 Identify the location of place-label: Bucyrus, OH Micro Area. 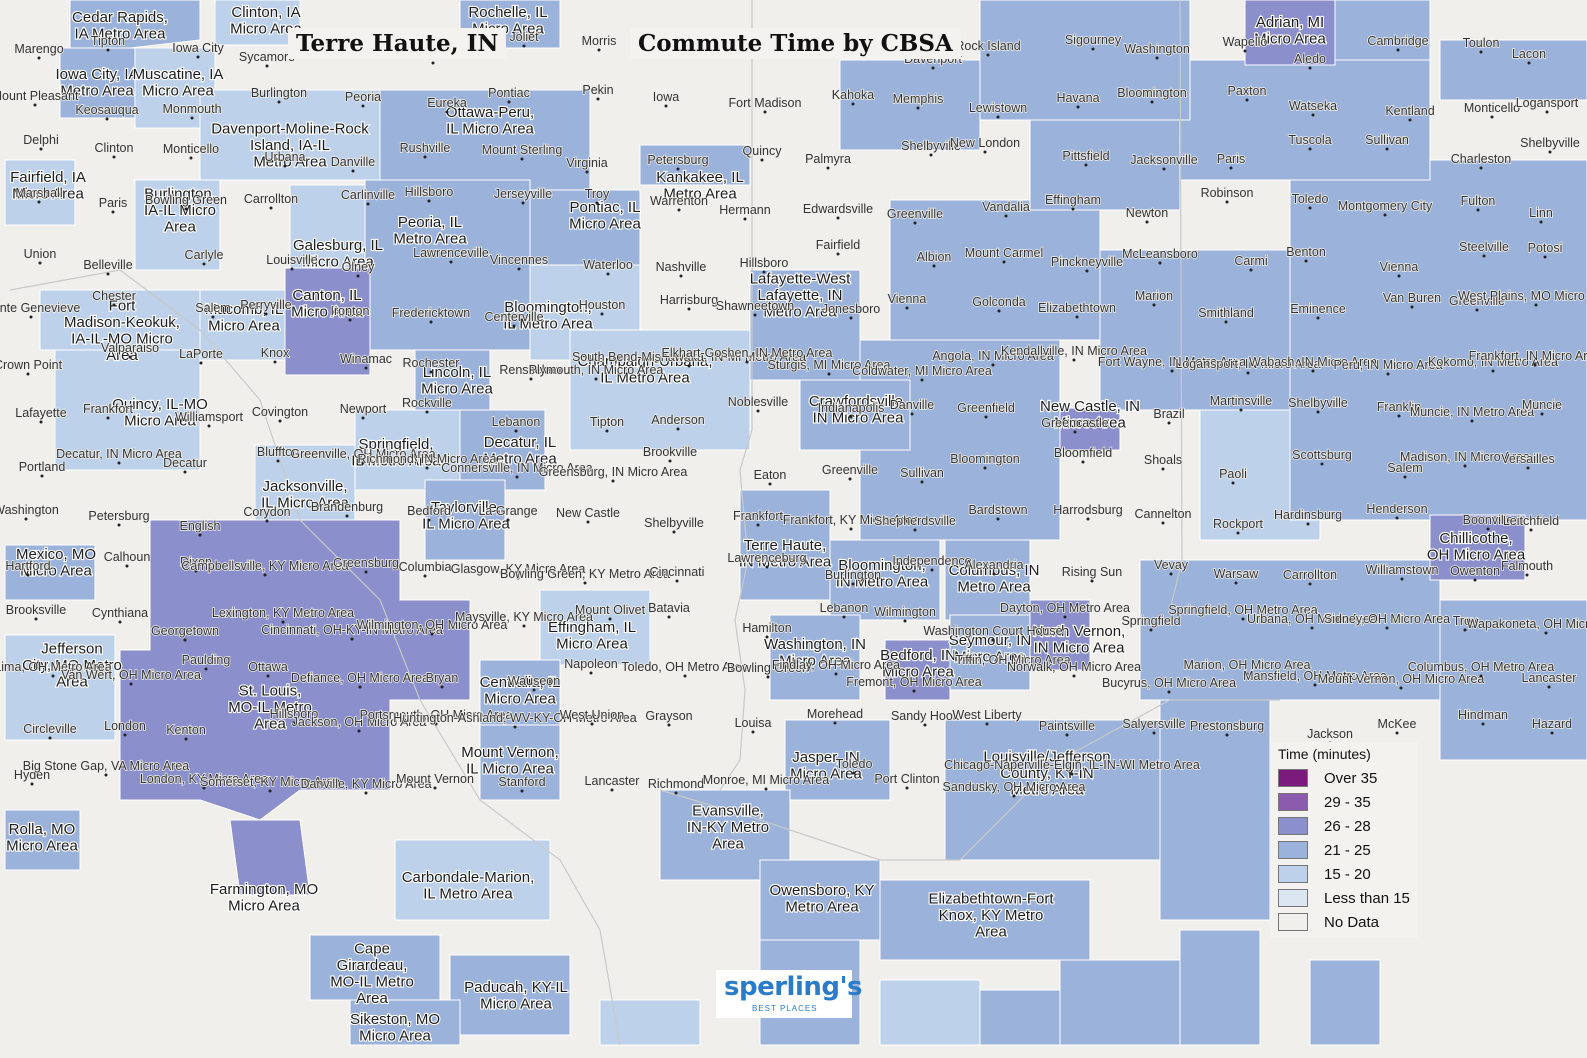
(1169, 683).